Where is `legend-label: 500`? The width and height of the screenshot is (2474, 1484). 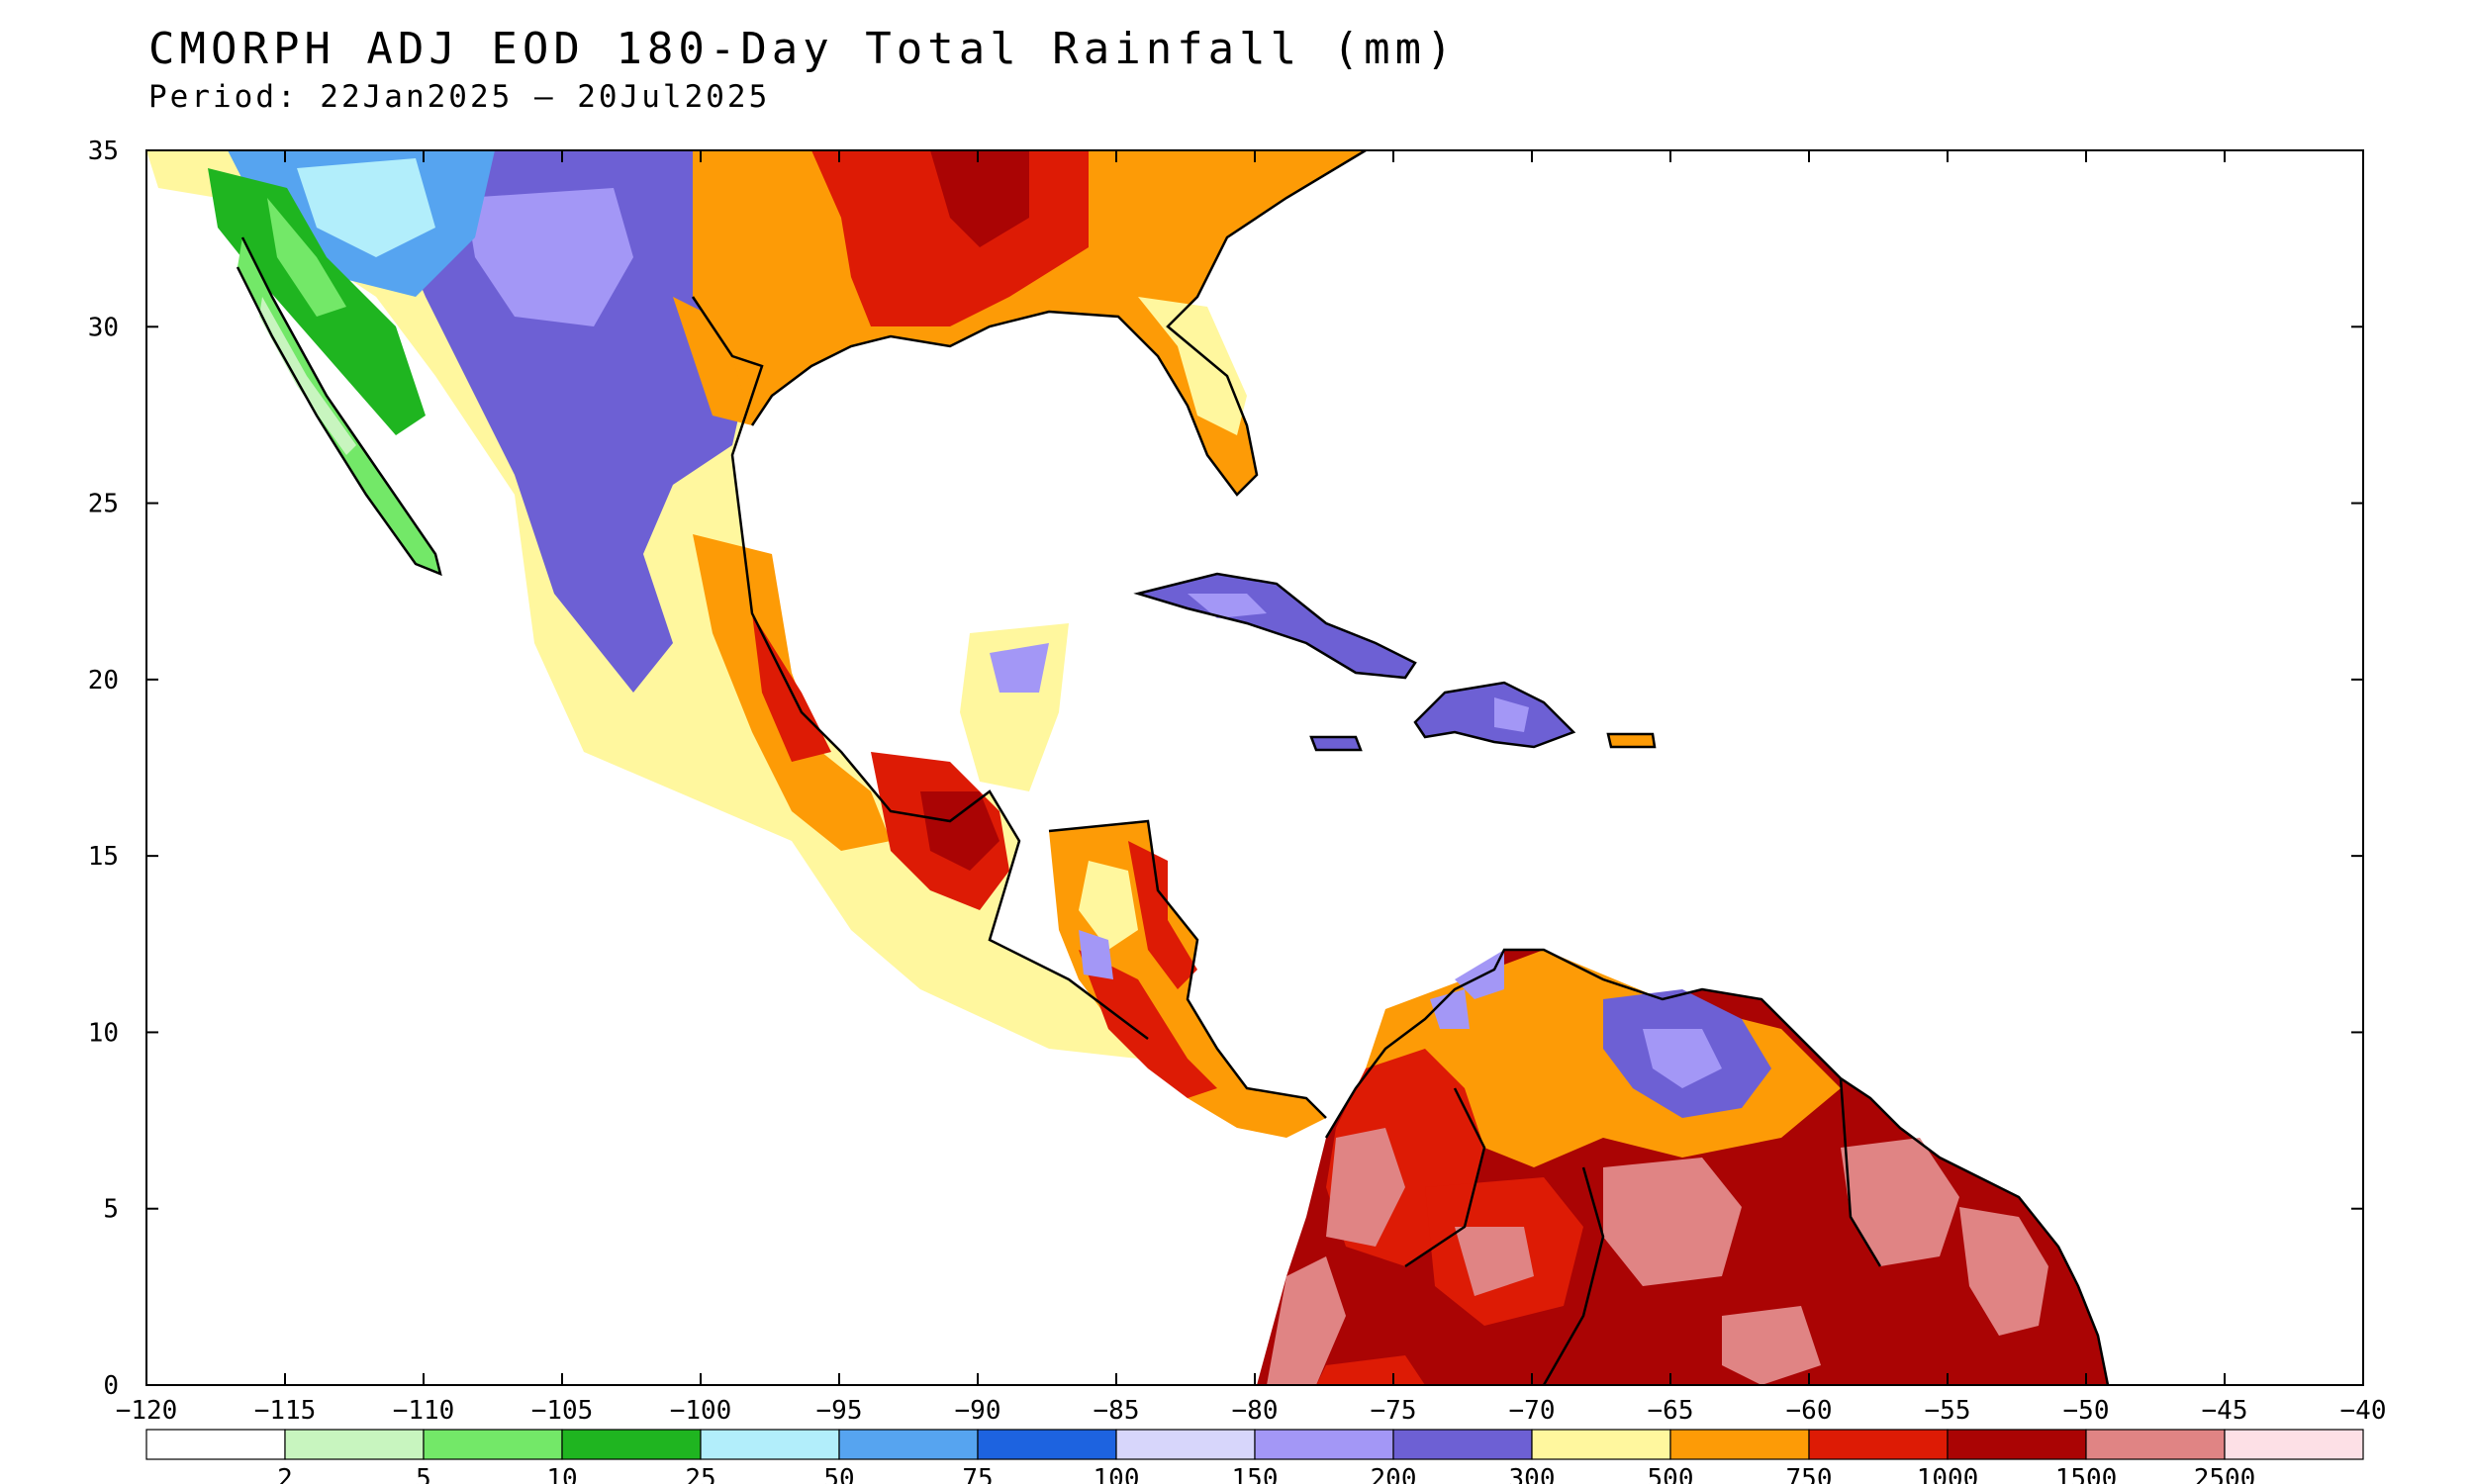 legend-label: 500 is located at coordinates (1671, 1474).